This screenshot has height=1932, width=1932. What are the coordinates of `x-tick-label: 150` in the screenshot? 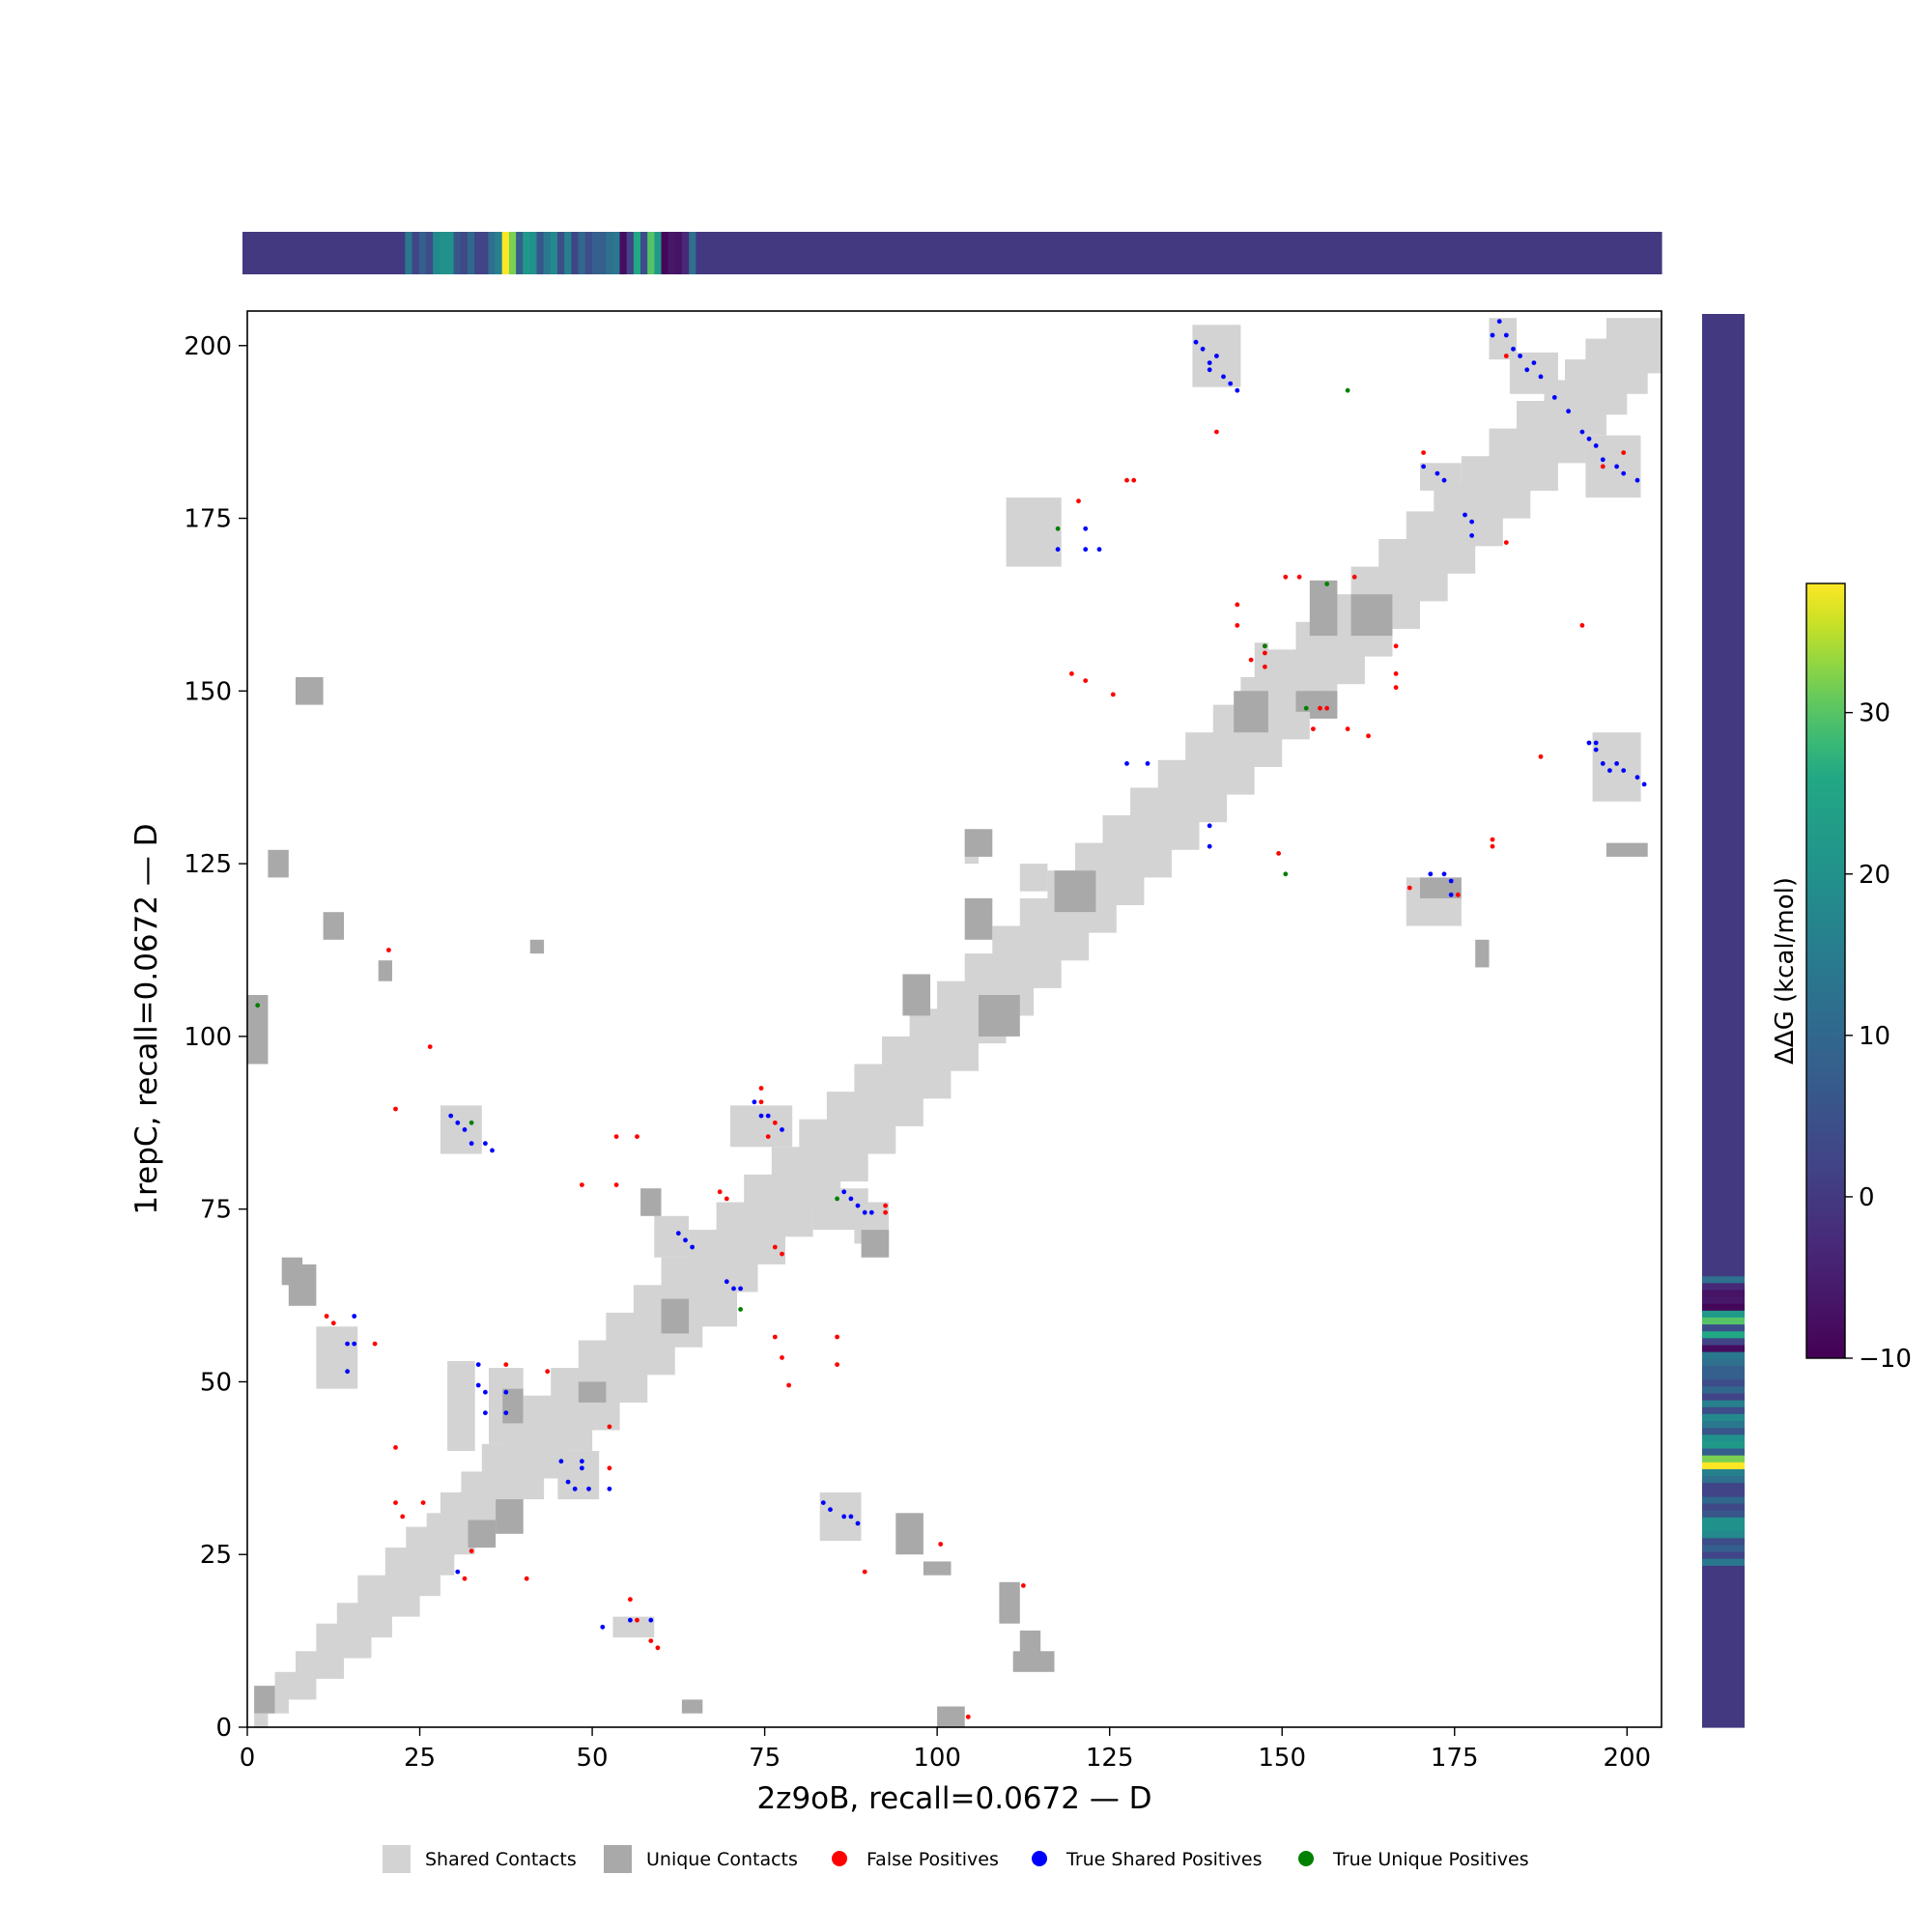 It's located at (1282, 1758).